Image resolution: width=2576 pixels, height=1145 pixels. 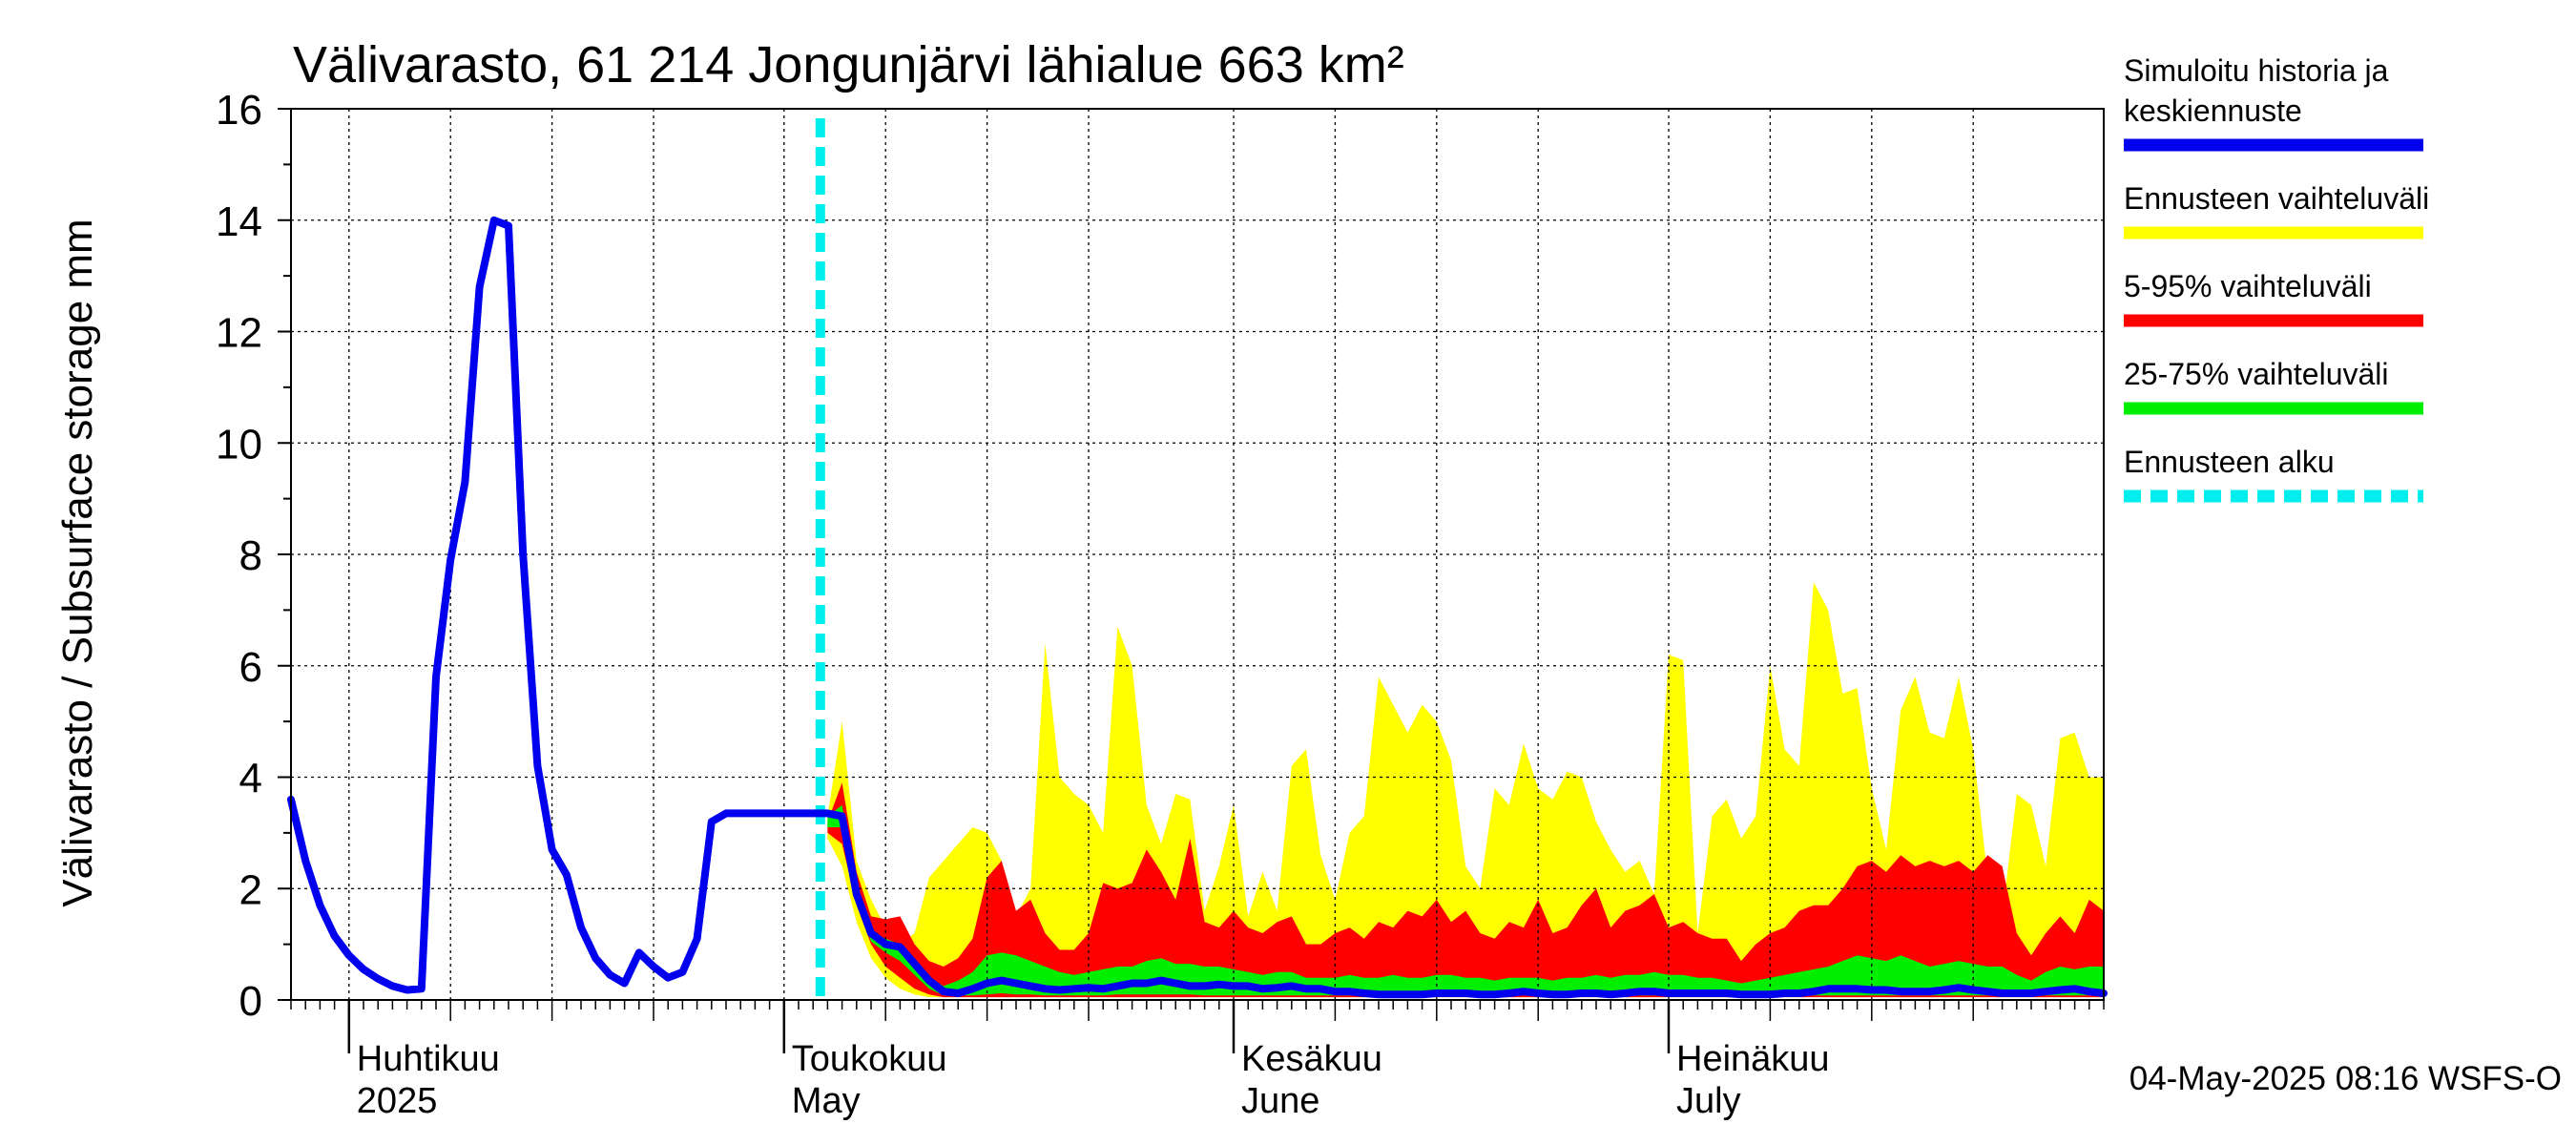 I want to click on y-tick-label: 14, so click(x=239, y=221).